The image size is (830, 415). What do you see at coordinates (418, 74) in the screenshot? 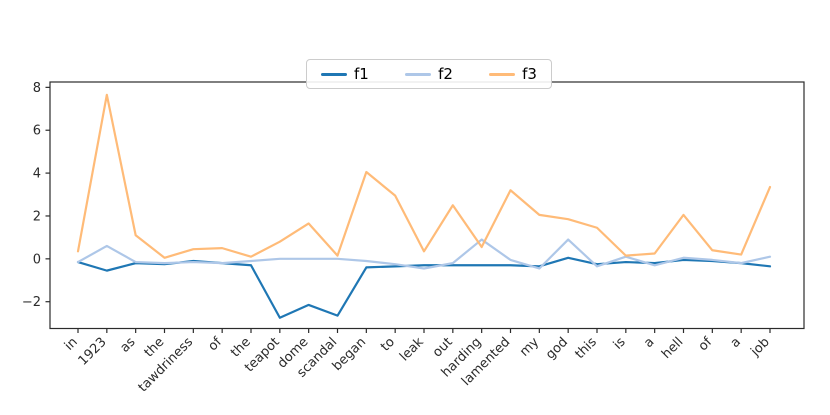
I see `f2-line-swatch` at bounding box center [418, 74].